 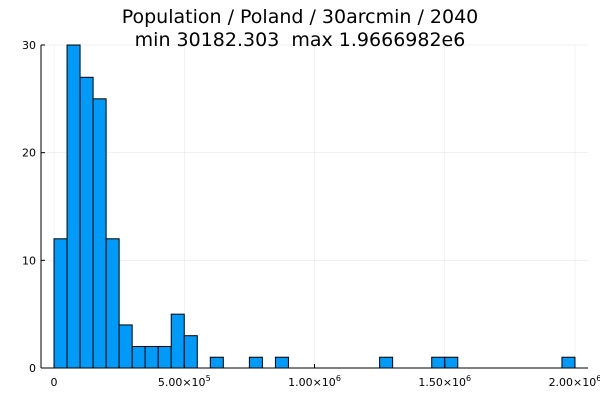 What do you see at coordinates (29, 45) in the screenshot?
I see `y-tick-label-3: 30` at bounding box center [29, 45].